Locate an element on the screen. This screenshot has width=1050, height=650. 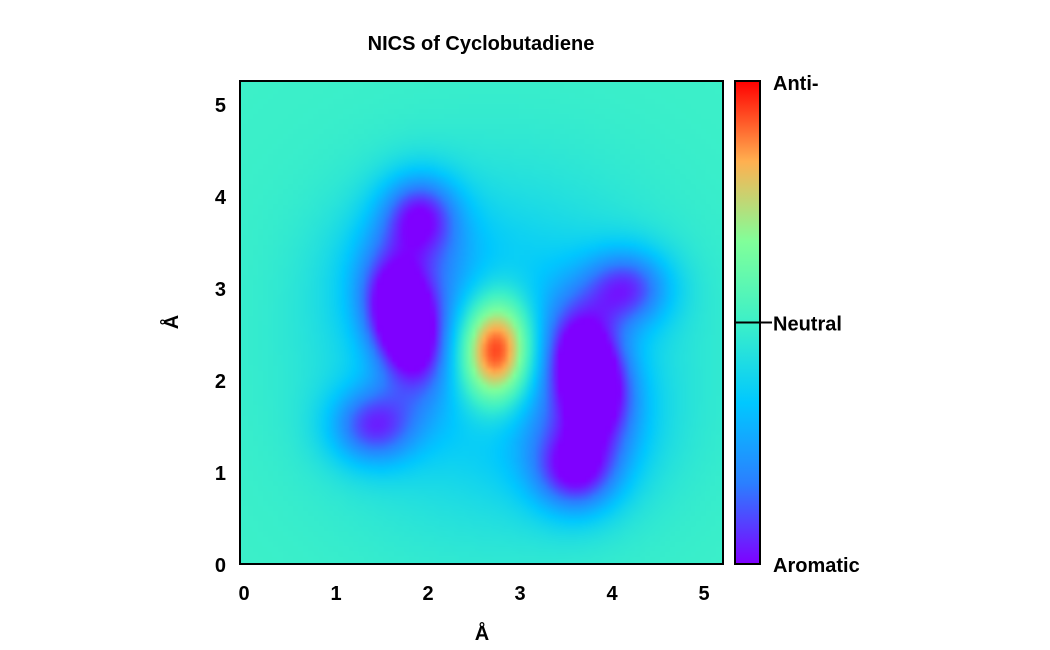
y-tick-label: 4 is located at coordinates (221, 198).